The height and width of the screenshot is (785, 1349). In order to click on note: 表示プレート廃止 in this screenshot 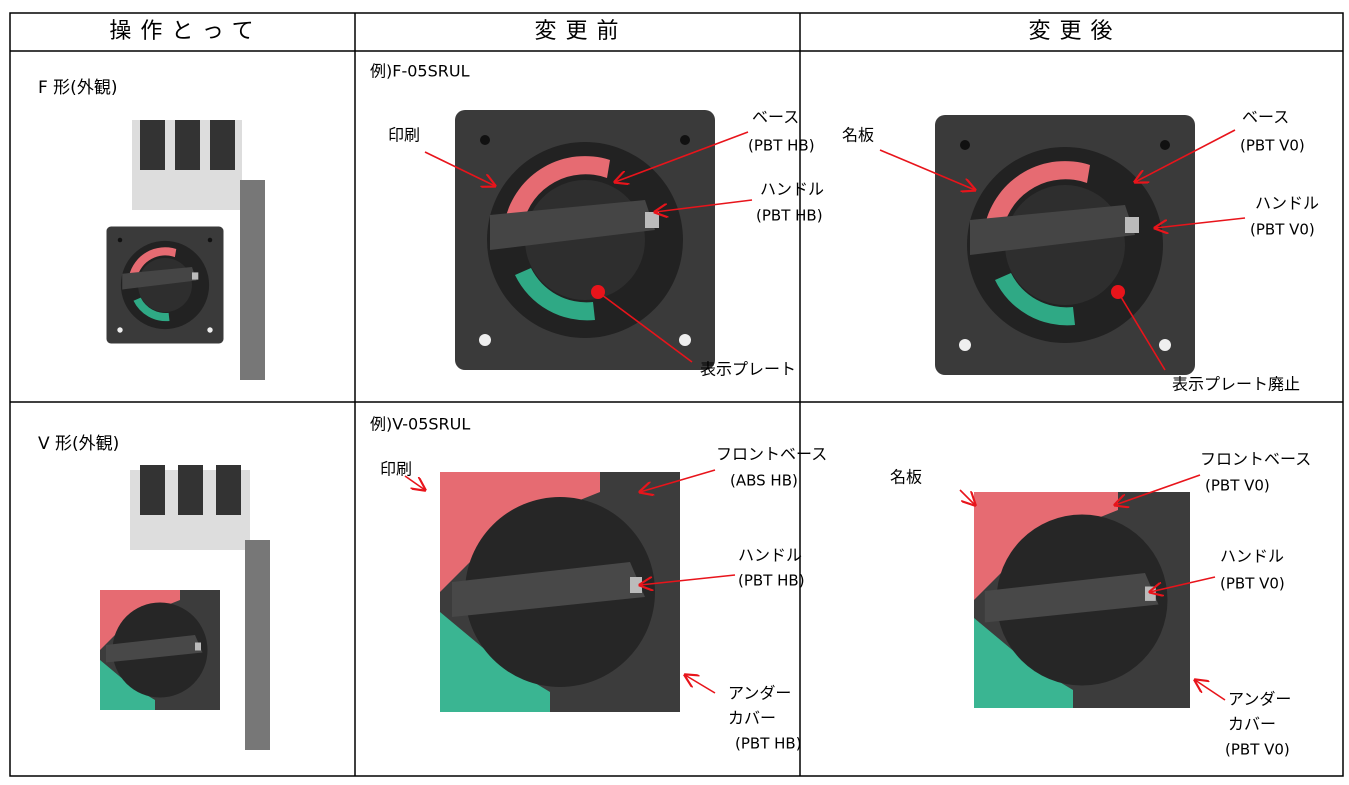, I will do `click(1236, 384)`.